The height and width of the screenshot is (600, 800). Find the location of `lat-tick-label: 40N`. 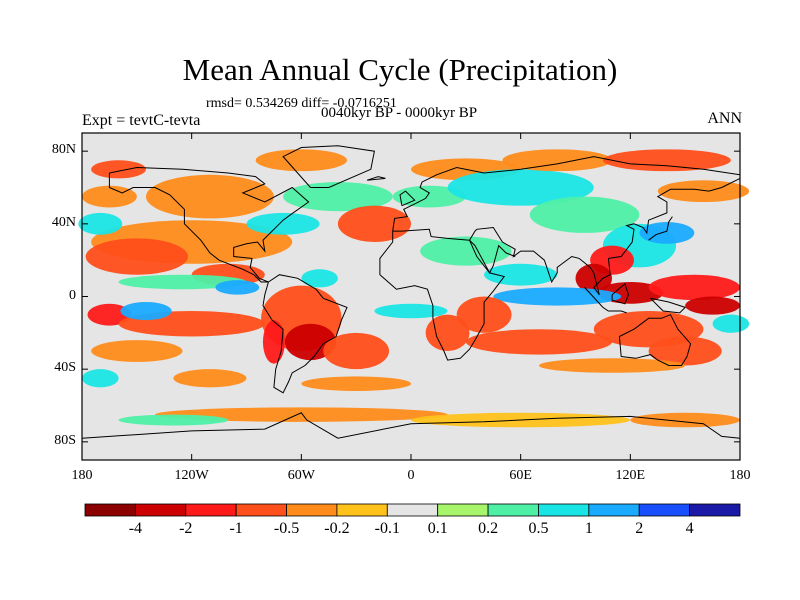

lat-tick-label: 40N is located at coordinates (63, 222).